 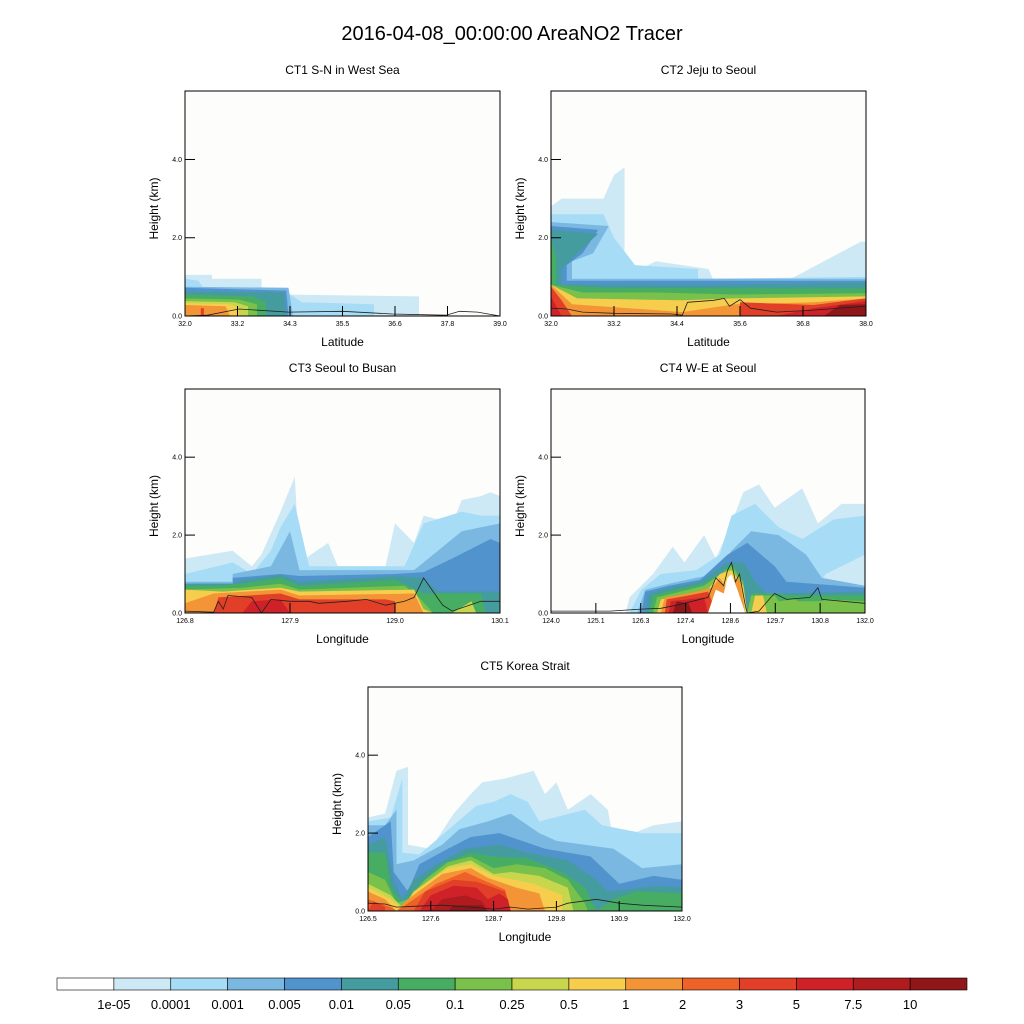 I want to click on x-tick-label: 35.5, so click(x=343, y=324).